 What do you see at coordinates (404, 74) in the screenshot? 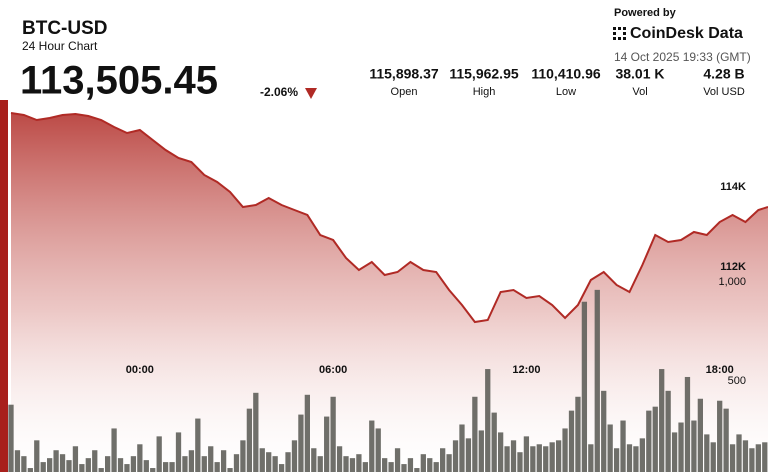
I see `stat-value: 115,898.37` at bounding box center [404, 74].